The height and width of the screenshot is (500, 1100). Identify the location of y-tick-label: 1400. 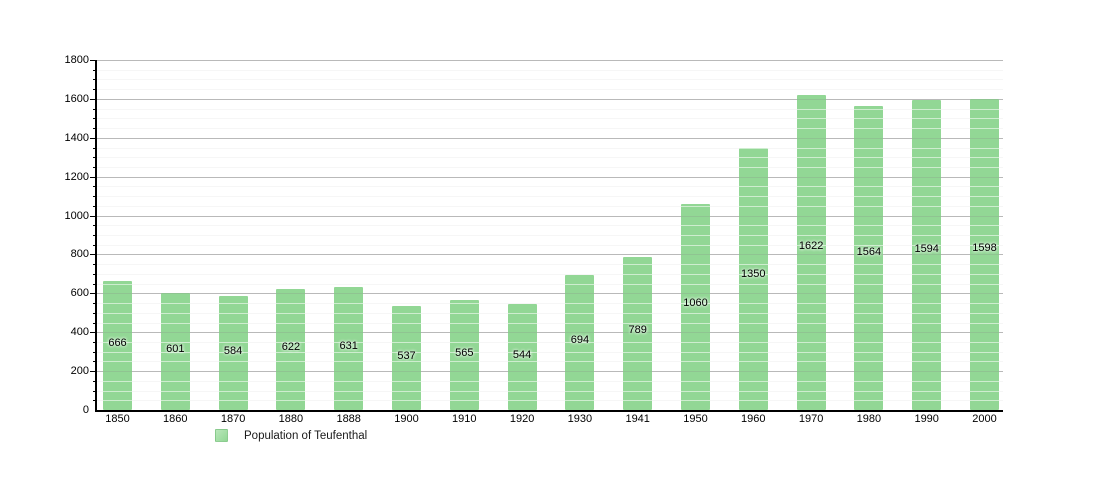
(76, 137).